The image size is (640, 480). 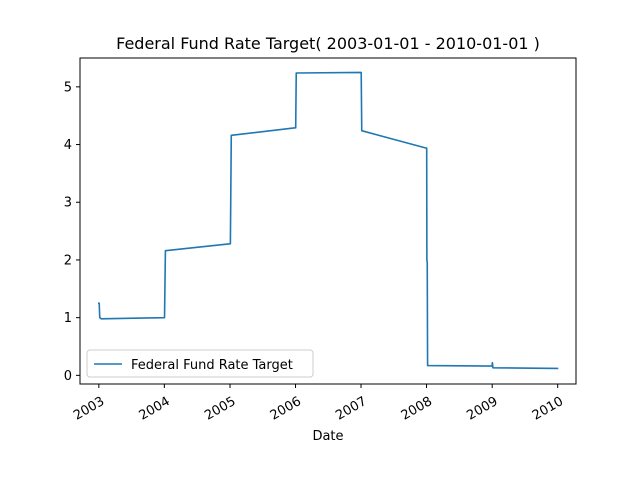 I want to click on y-tick-label: 5, so click(x=68, y=87).